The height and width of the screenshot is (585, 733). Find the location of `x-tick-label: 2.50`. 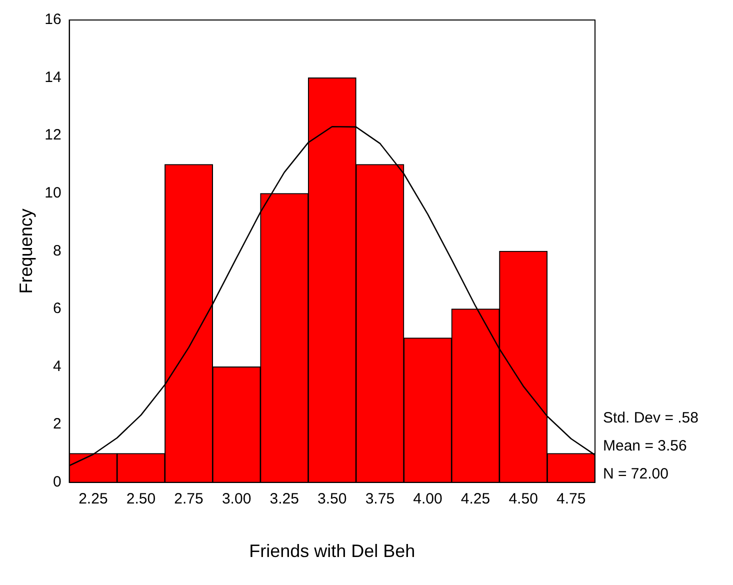

x-tick-label: 2.50 is located at coordinates (141, 499).